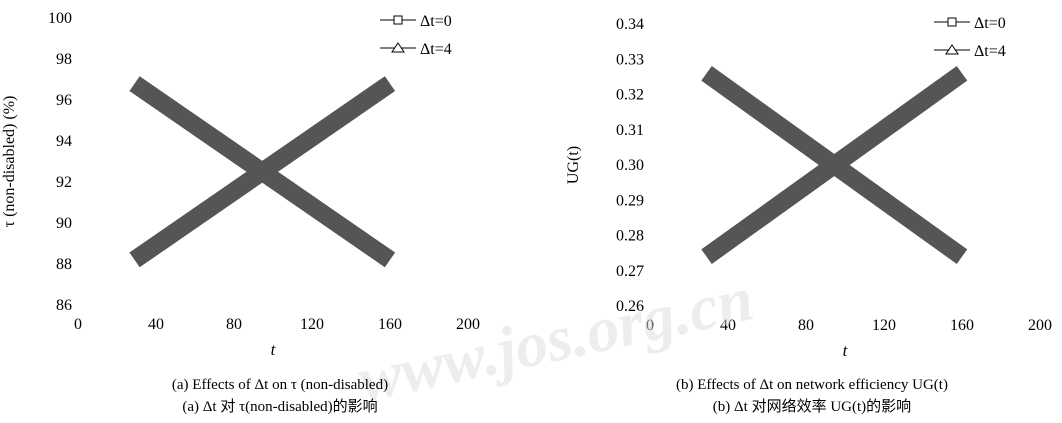  Describe the element at coordinates (630, 306) in the screenshot. I see `y-tick-label: 0.26` at that location.